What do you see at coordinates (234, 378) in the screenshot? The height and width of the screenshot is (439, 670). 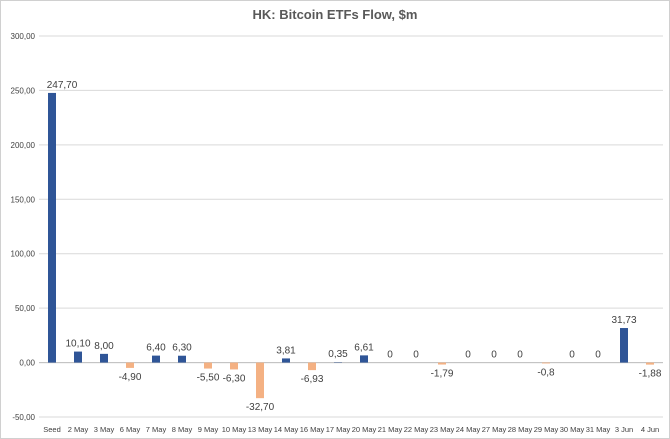 I see `data-label: -6,30` at bounding box center [234, 378].